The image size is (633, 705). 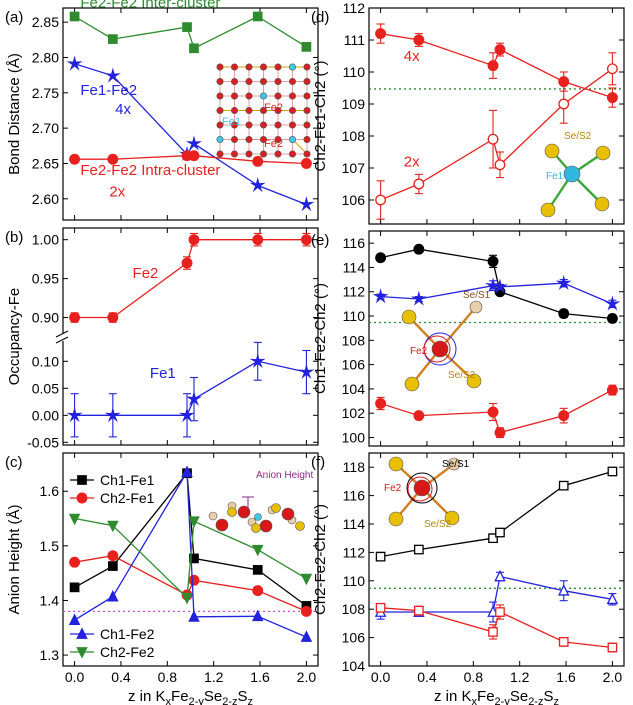 I want to click on series-f_black, so click(x=496, y=514).